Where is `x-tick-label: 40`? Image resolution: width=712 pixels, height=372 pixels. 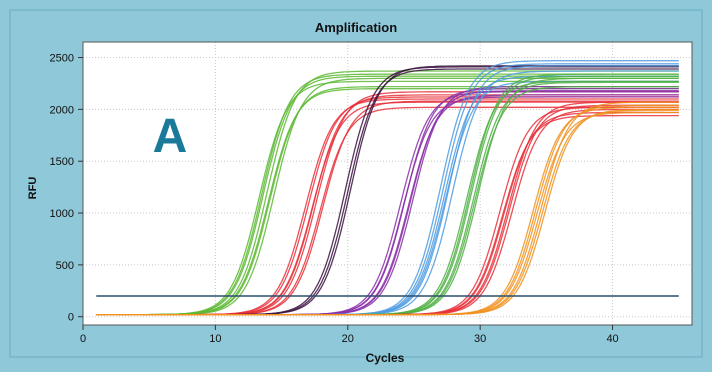
x-tick-label: 40 is located at coordinates (612, 339).